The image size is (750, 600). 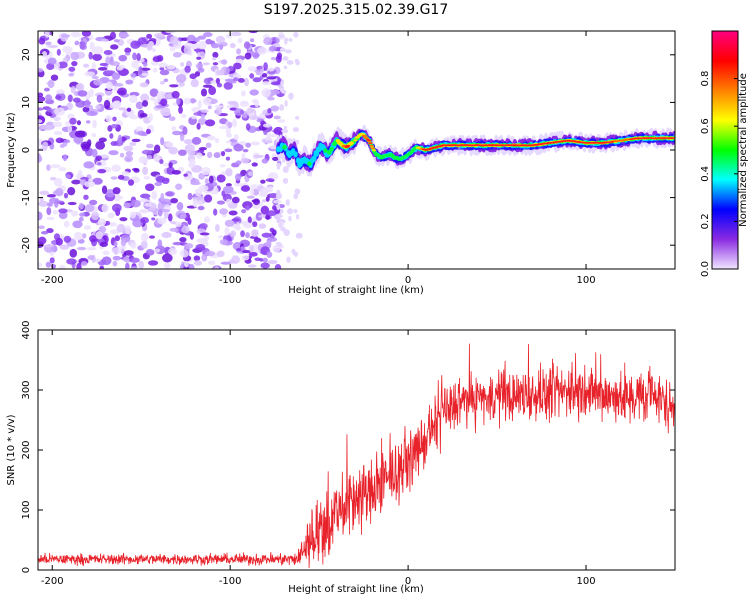 I want to click on snr-x-label: Height of straight line (km), so click(x=356, y=589).